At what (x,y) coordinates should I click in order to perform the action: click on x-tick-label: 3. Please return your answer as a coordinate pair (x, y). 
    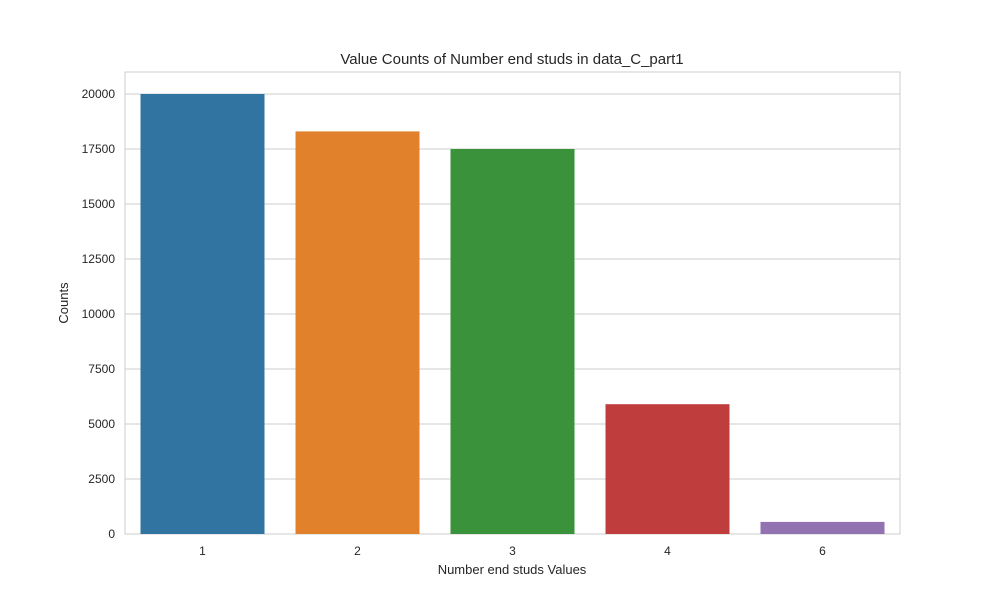
    Looking at the image, I should click on (512, 551).